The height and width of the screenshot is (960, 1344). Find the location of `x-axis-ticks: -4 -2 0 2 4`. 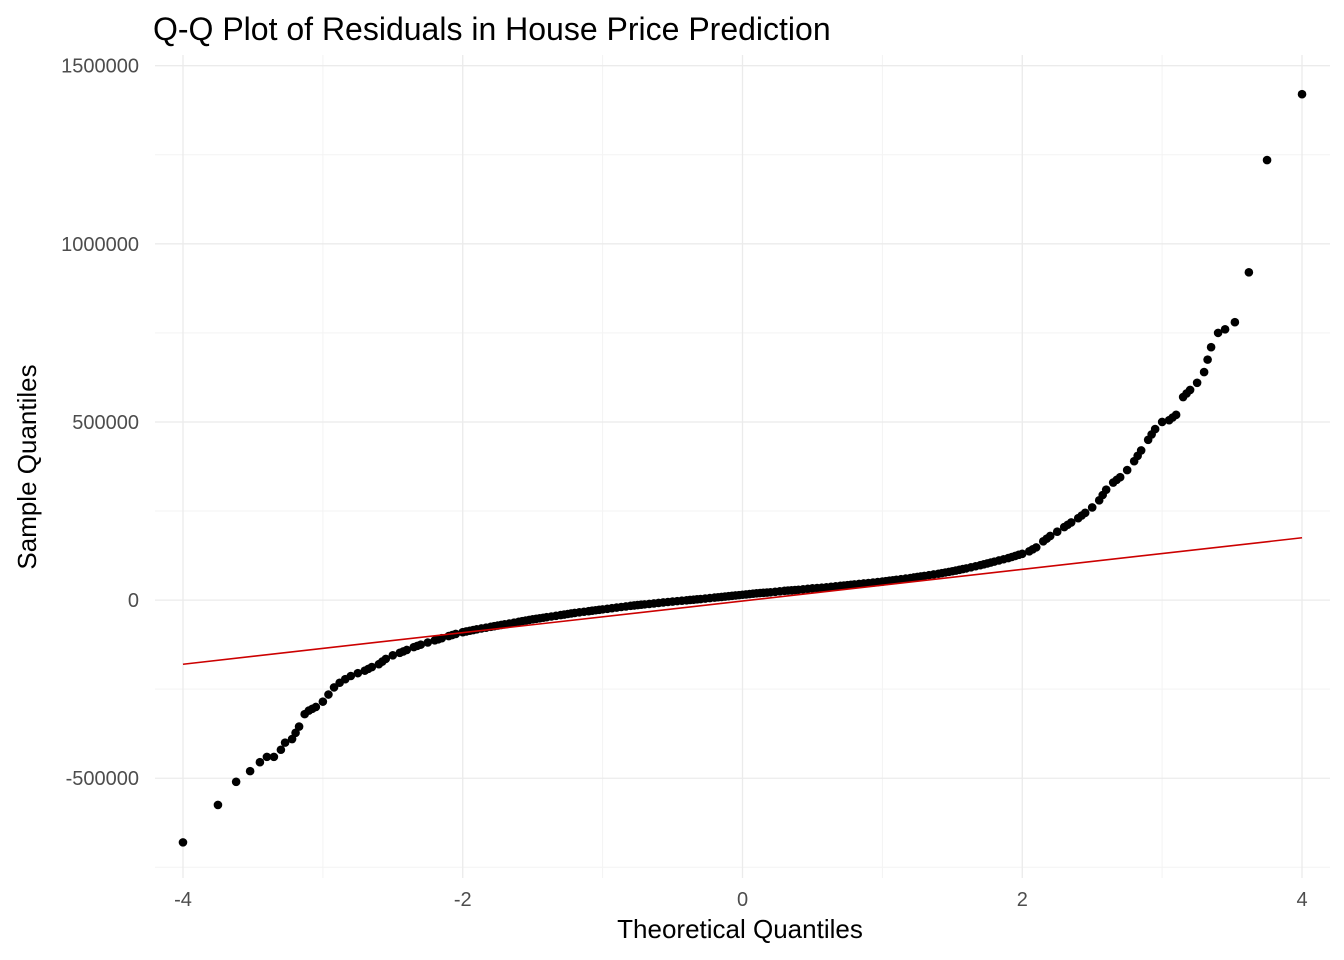

x-axis-ticks: -4 -2 0 2 4 is located at coordinates (741, 900).